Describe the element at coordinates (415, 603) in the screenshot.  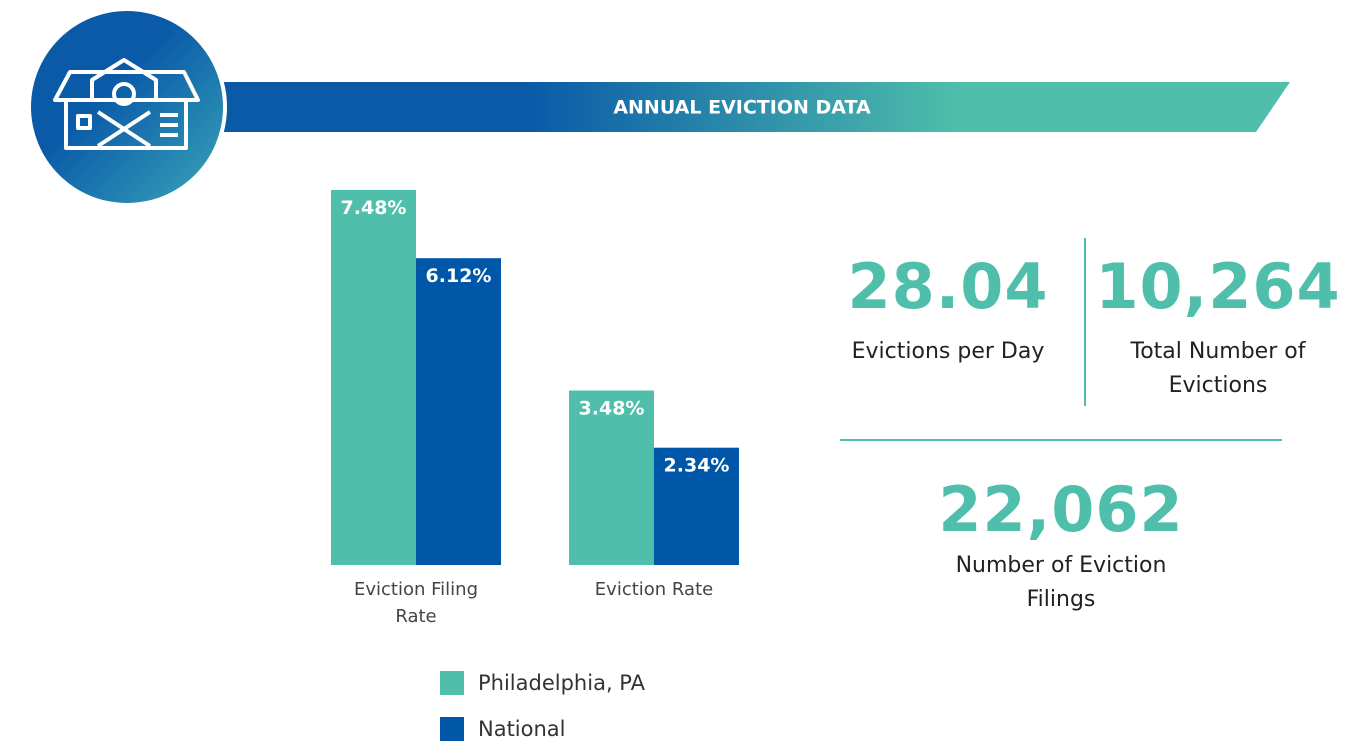
I see `x-tick-label: Eviction Filing Rate` at that location.